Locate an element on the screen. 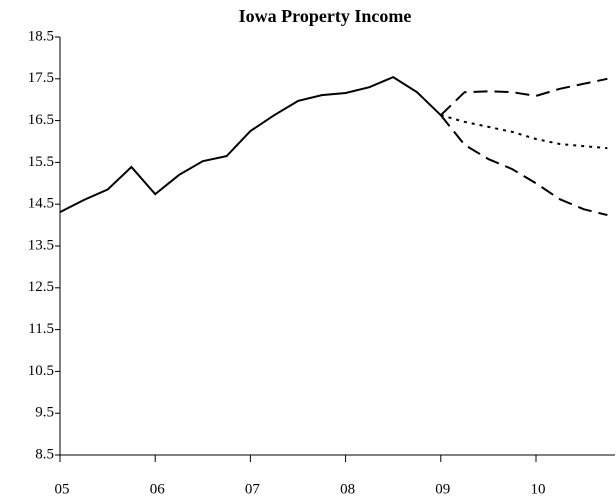 Image resolution: width=616 pixels, height=502 pixels. x-tick-label: 06 is located at coordinates (158, 489).